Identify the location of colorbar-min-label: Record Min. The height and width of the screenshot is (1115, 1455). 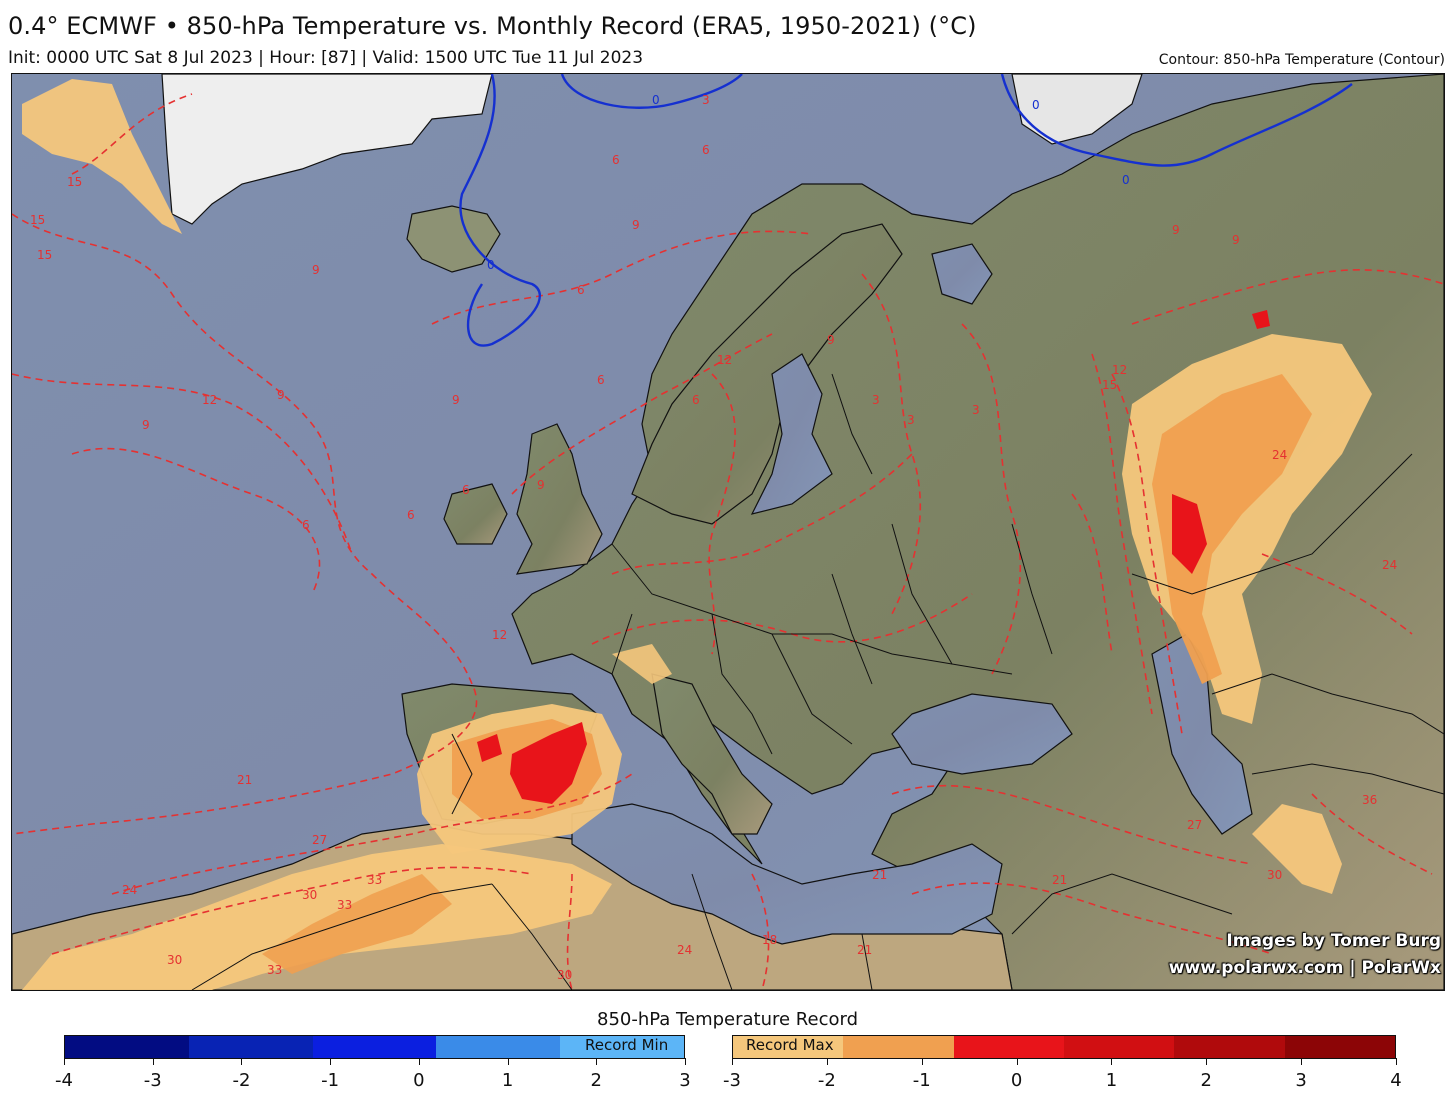
(627, 1045).